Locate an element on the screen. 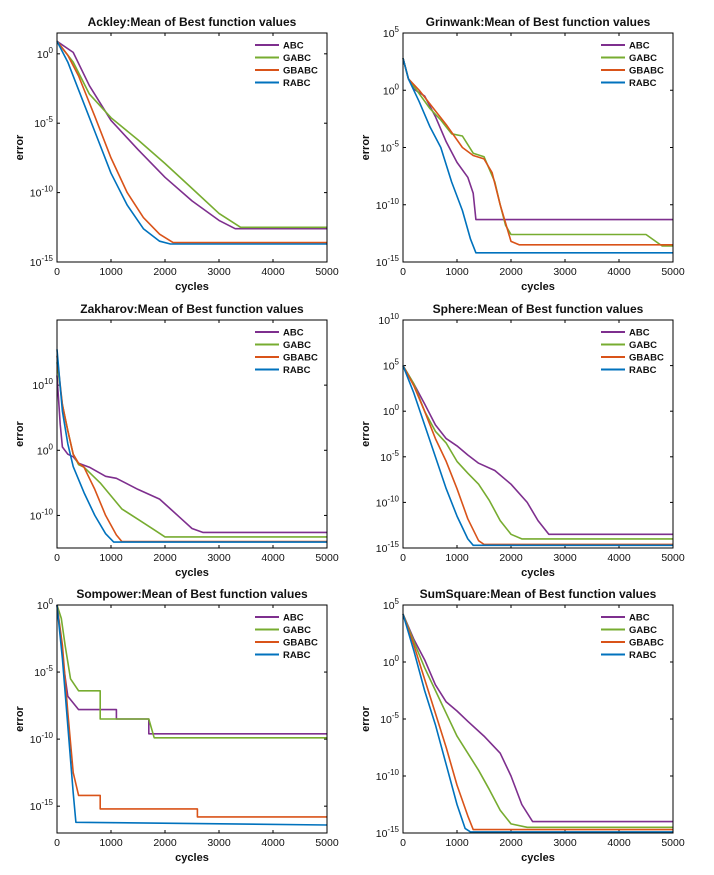 This screenshot has width=714, height=875. chart-title: Sompower:Mean of Best function values is located at coordinates (192, 594).